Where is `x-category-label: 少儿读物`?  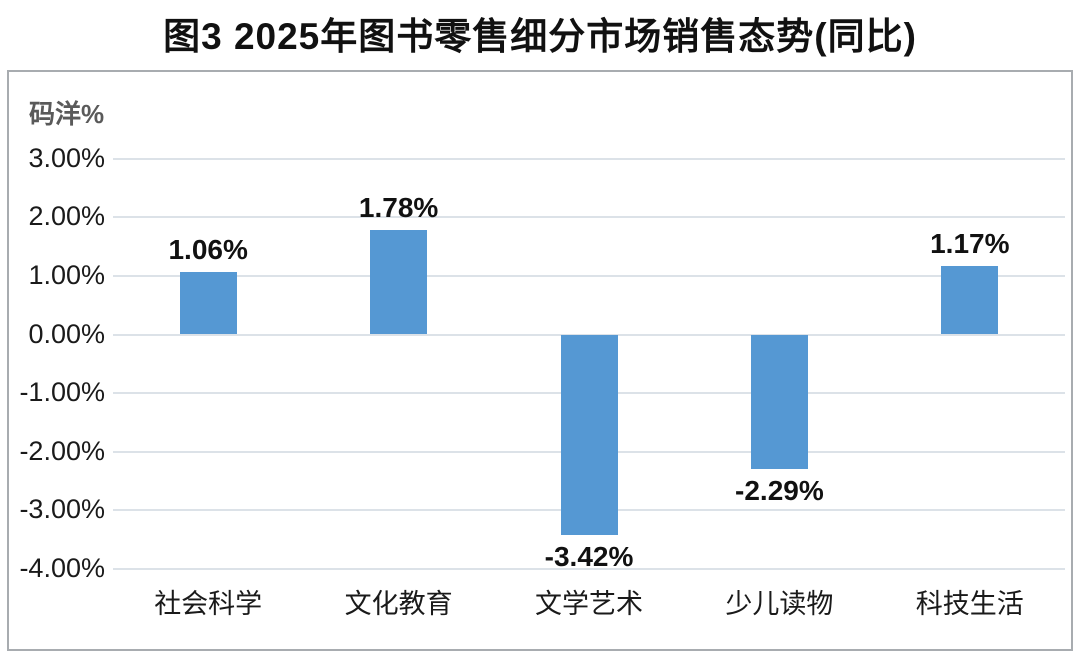 x-category-label: 少儿读物 is located at coordinates (779, 604).